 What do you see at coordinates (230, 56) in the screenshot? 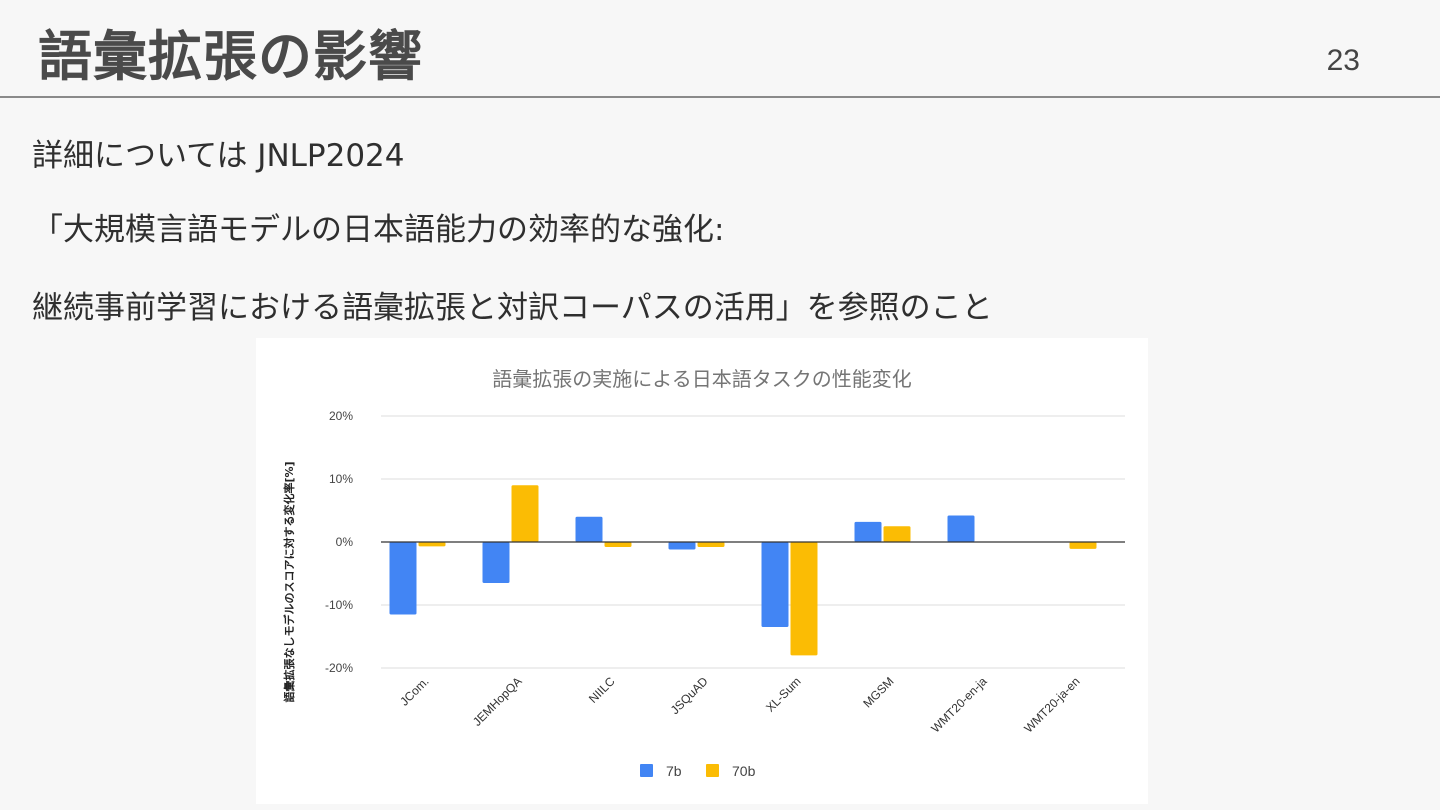
I see `slide-title: 語彙拡張の影響` at bounding box center [230, 56].